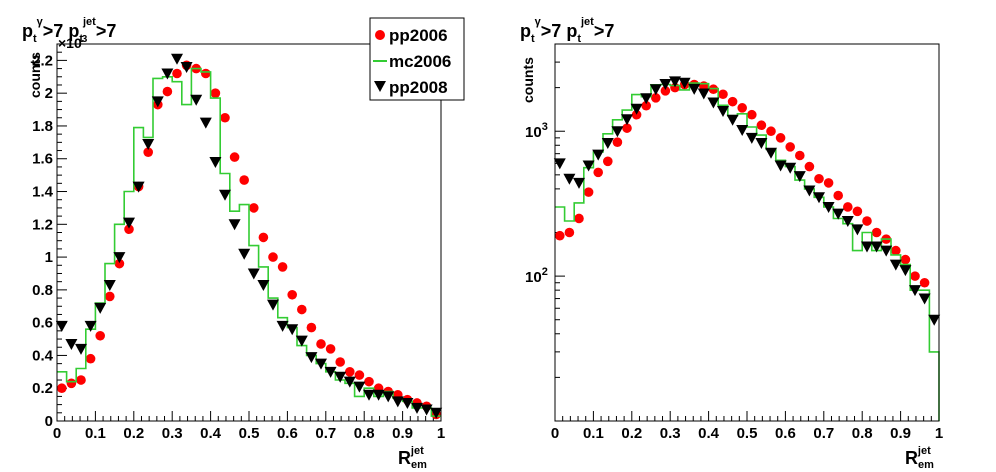  Describe the element at coordinates (42, 60) in the screenshot. I see `left-y-tick-label: 2.2` at that location.